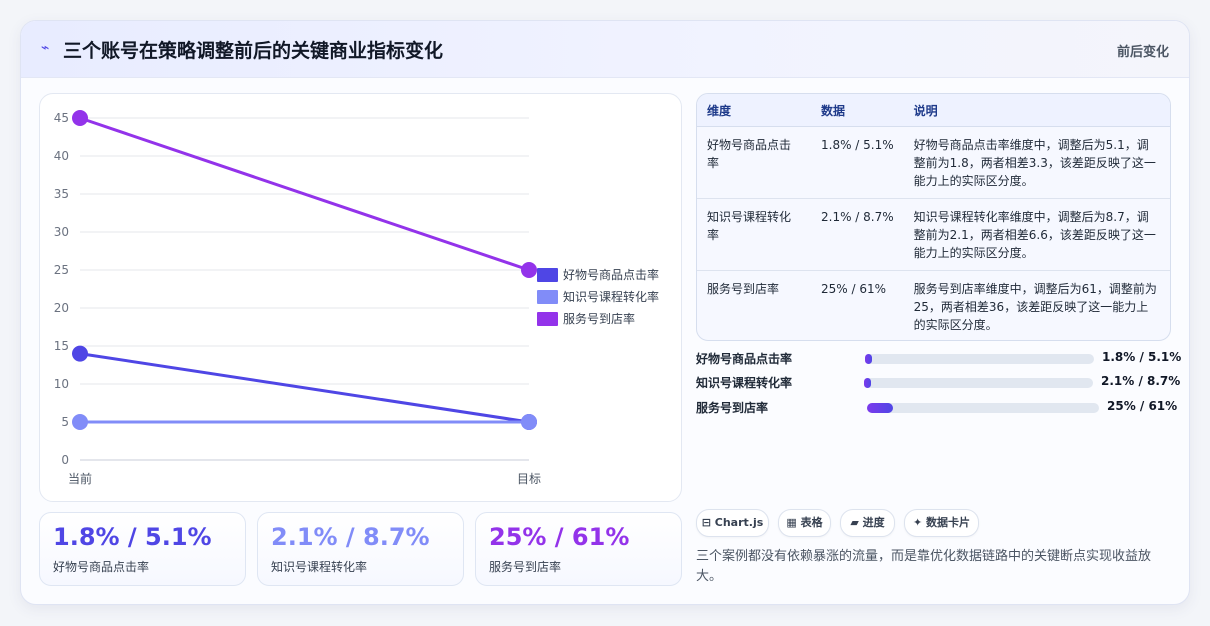 The image size is (1210, 626). What do you see at coordinates (132, 537) in the screenshot?
I see `stat-value: 1.8% / 5.1%` at bounding box center [132, 537].